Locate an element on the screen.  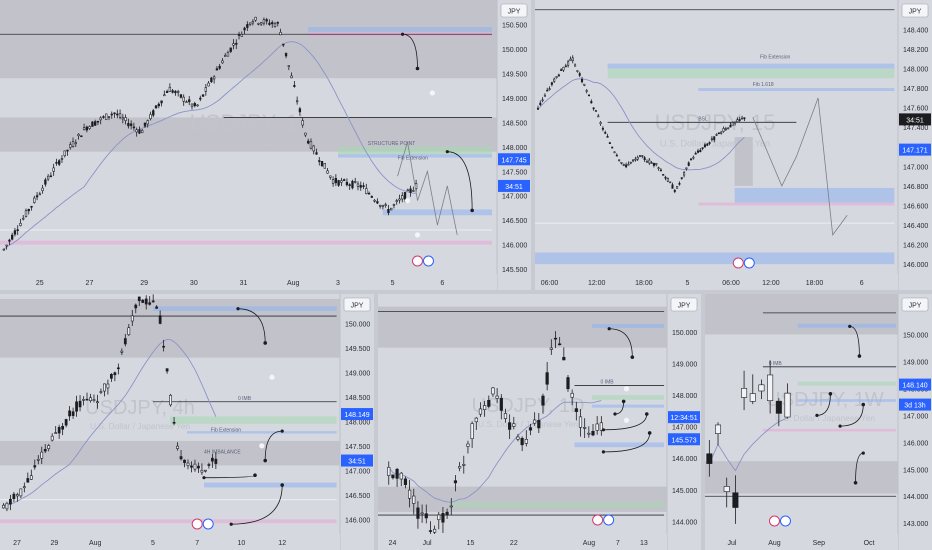
time-tick-label: Aug is located at coordinates (293, 283).